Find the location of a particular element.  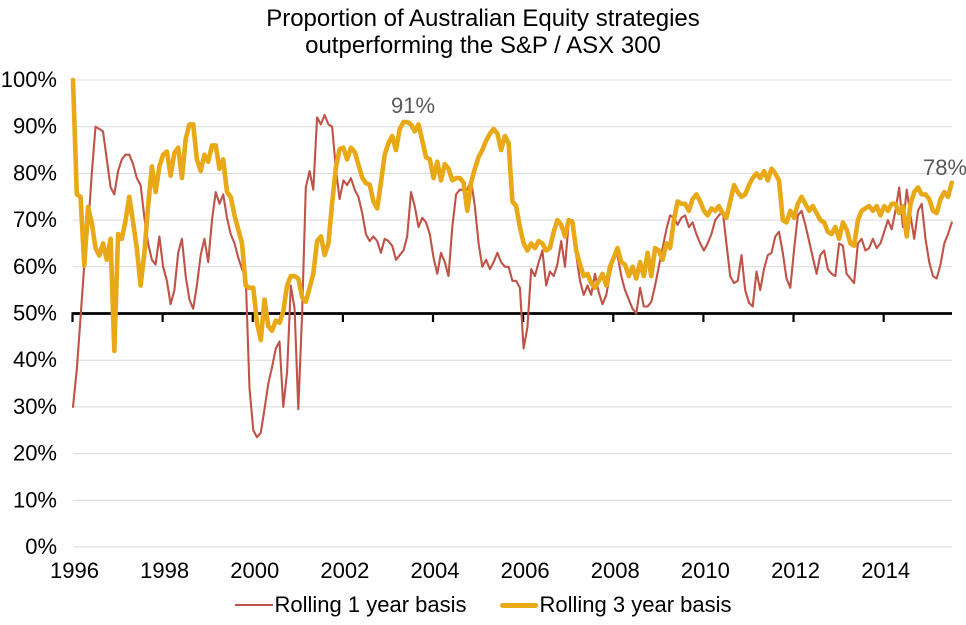

y-axis-label-70%: 70% is located at coordinates (35, 219).